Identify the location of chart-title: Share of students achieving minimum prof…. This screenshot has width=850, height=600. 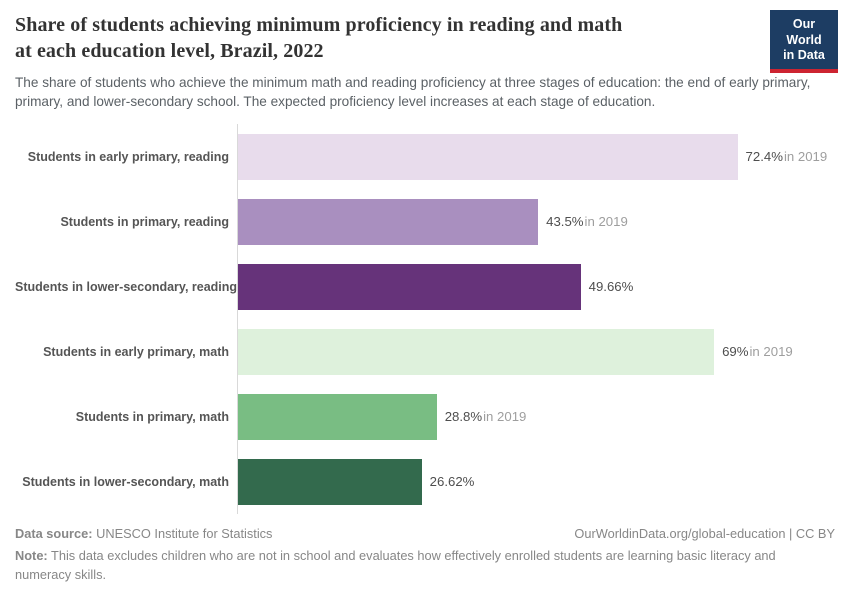
(425, 38).